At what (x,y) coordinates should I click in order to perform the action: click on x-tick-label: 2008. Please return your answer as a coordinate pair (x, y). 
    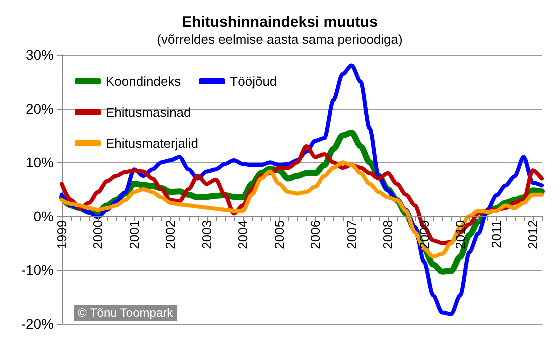
    Looking at the image, I should click on (388, 235).